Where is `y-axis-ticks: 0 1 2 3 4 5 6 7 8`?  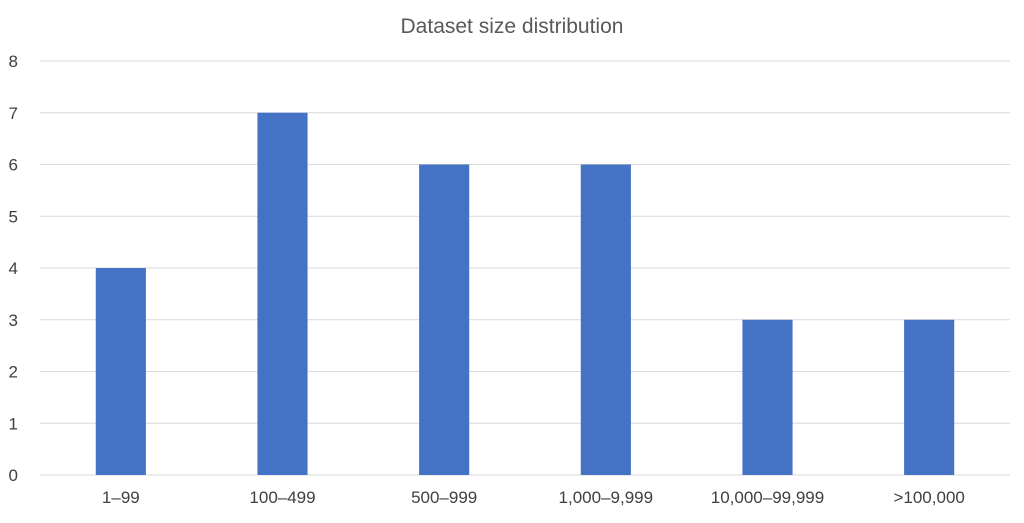 y-axis-ticks: 0 1 2 3 4 5 6 7 8 is located at coordinates (13, 268).